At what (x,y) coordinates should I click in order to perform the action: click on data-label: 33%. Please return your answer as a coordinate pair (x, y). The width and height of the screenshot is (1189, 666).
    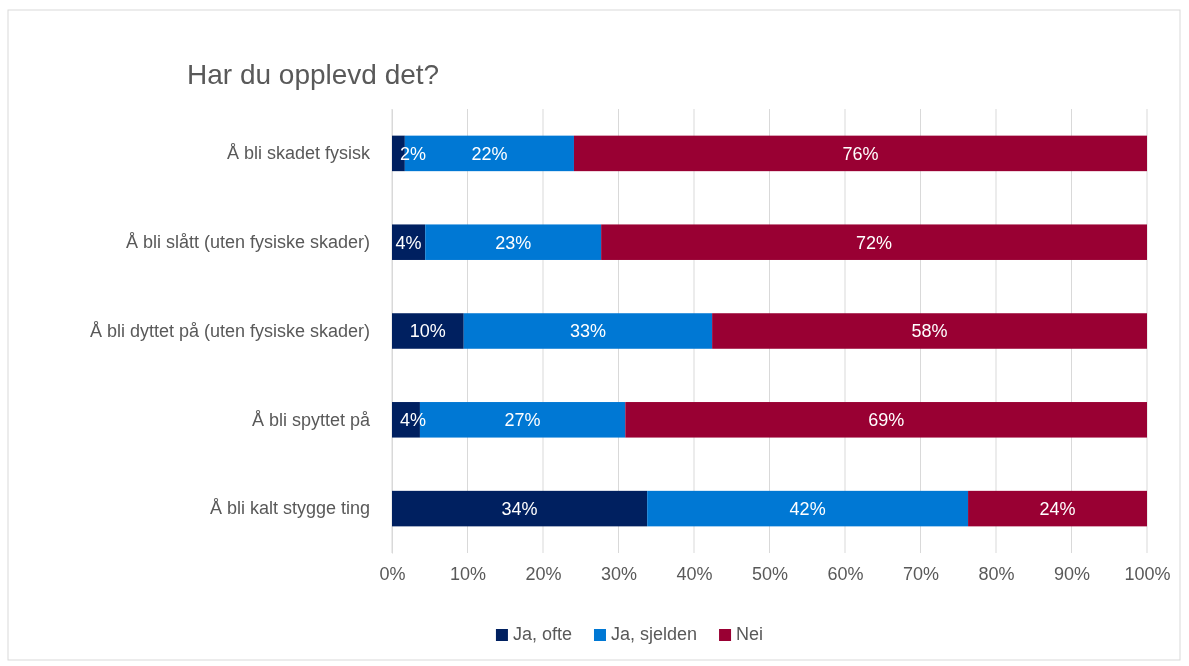
    Looking at the image, I should click on (587, 331).